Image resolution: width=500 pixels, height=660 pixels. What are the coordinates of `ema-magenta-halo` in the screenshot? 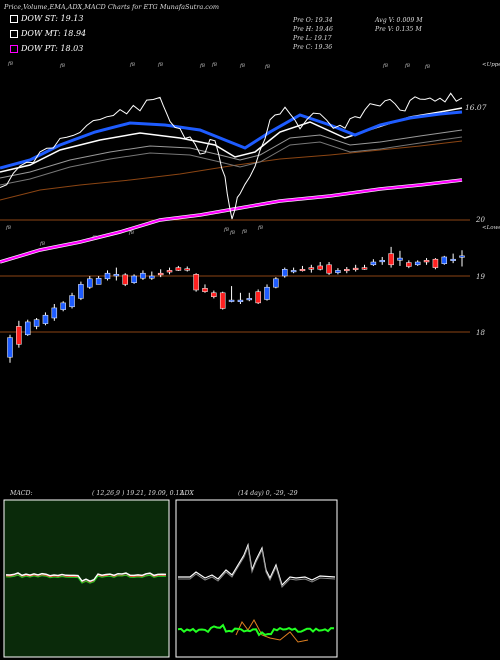 It's located at (231, 221).